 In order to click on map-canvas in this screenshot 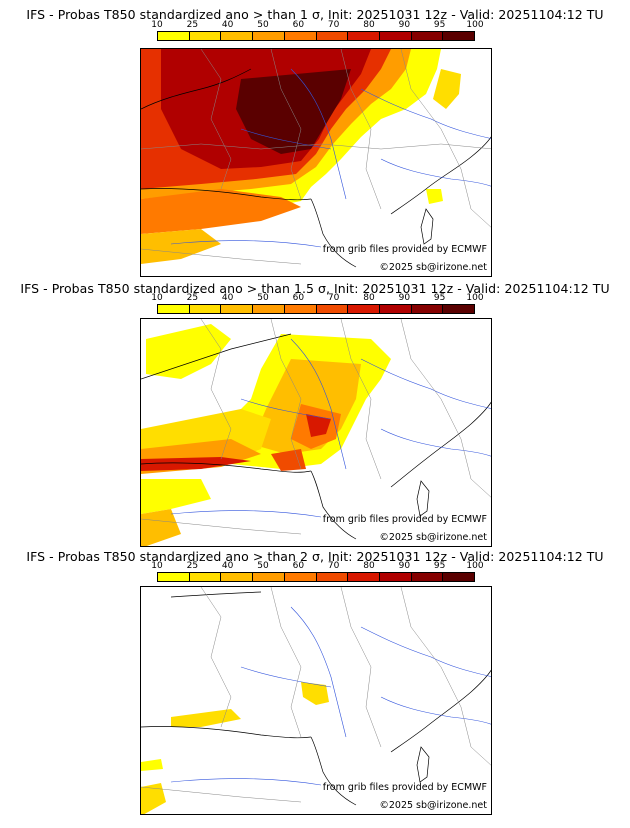, I will do `click(316, 158)`.